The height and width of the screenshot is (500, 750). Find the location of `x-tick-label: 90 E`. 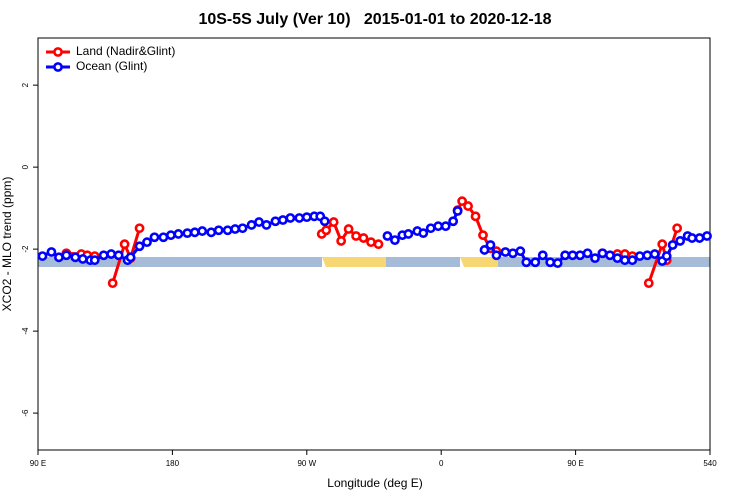

x-tick-label: 90 E is located at coordinates (38, 463).